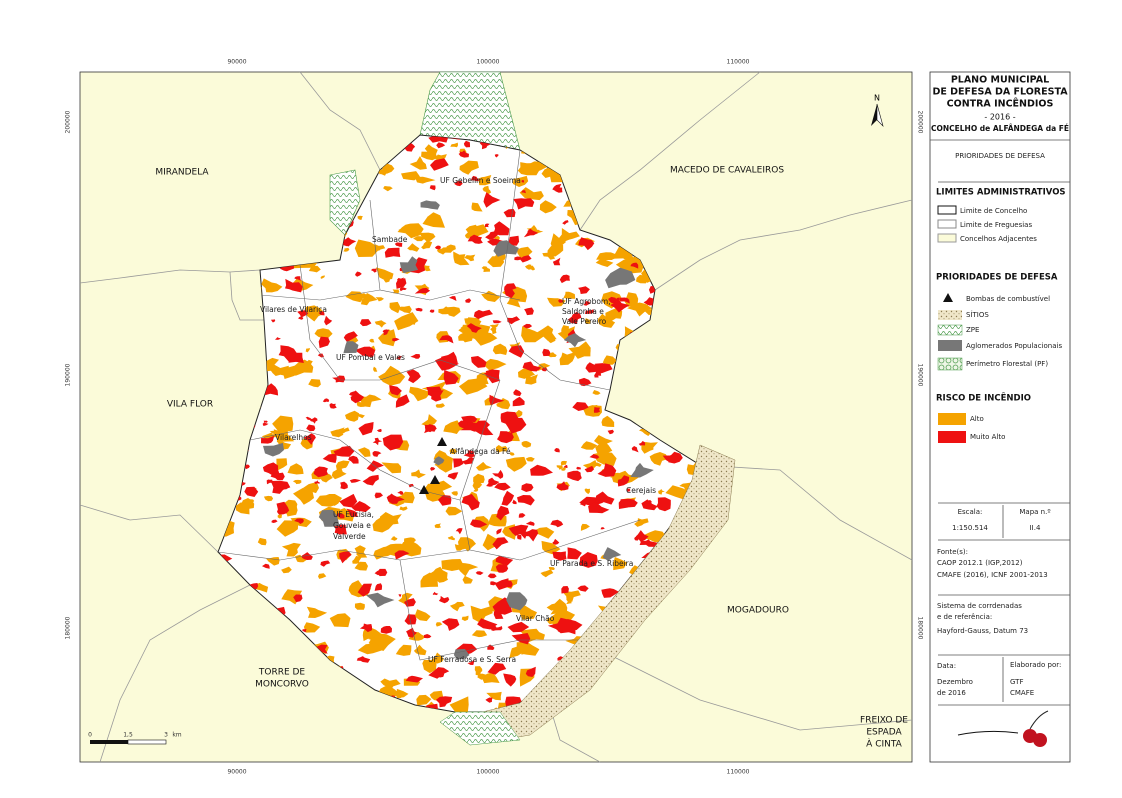 The image size is (1122, 798). Describe the element at coordinates (1000, 128) in the screenshot. I see `legend-title: CONCELHO de ALFÂNDEGA da FÉ` at that location.